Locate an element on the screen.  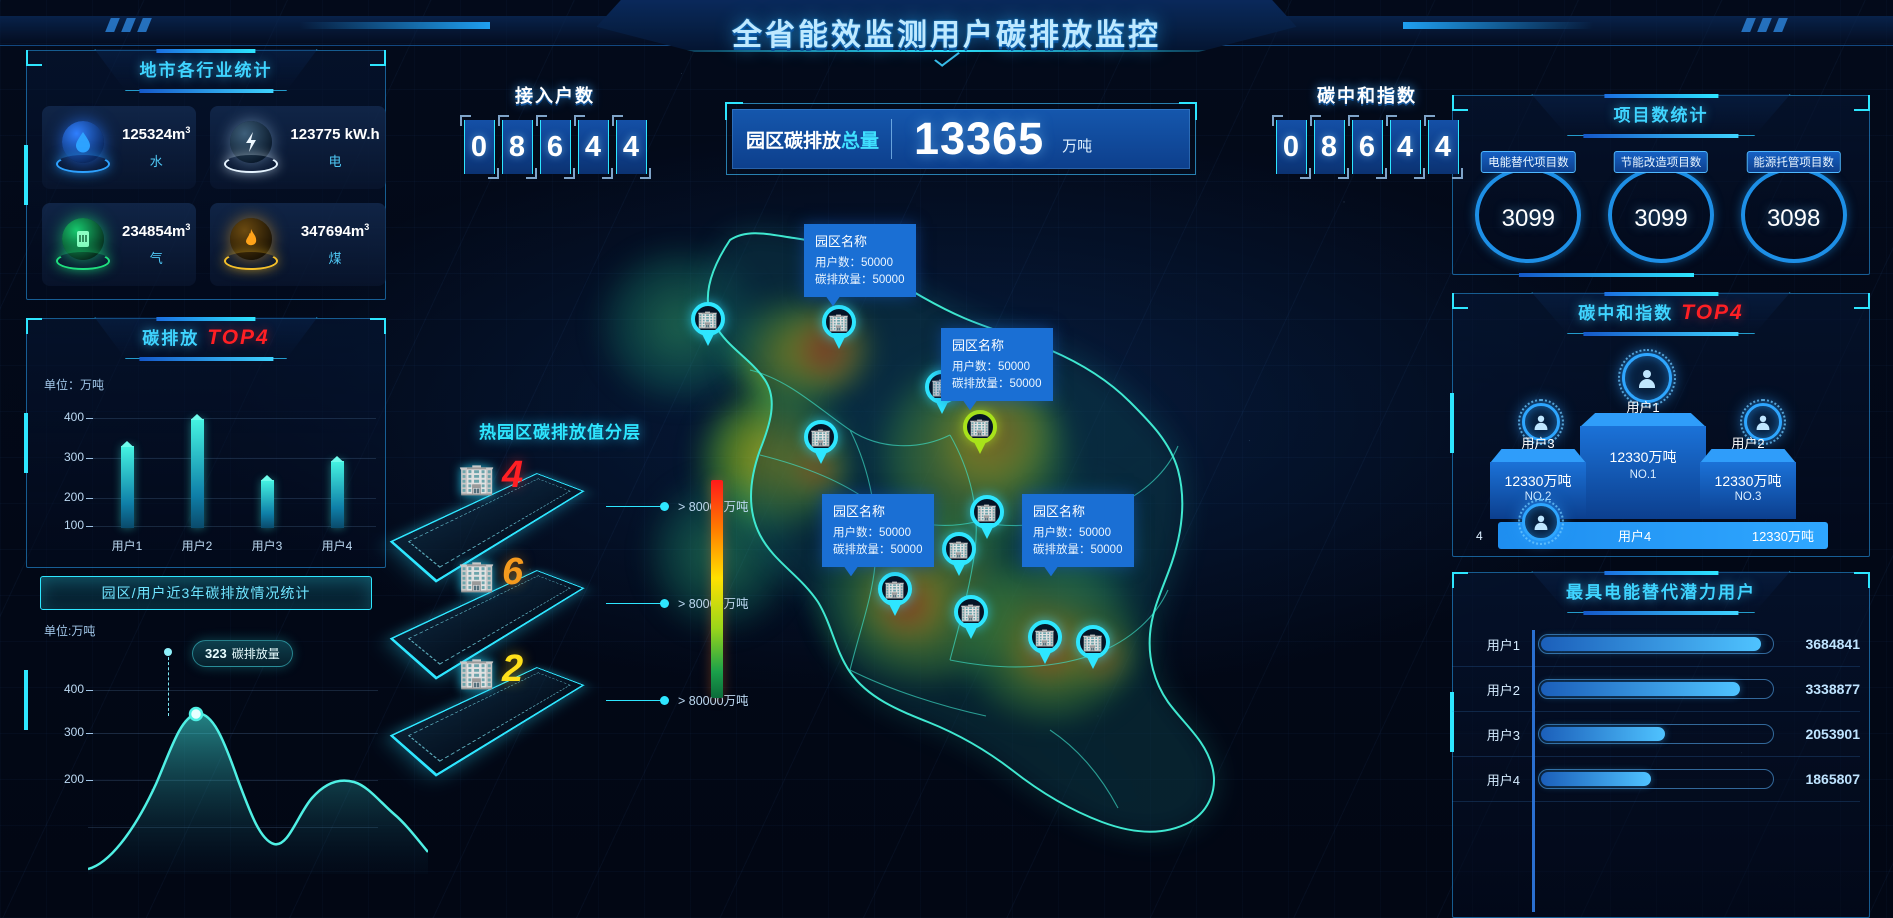
podium-value: 12330万吨 is located at coordinates (1538, 481).